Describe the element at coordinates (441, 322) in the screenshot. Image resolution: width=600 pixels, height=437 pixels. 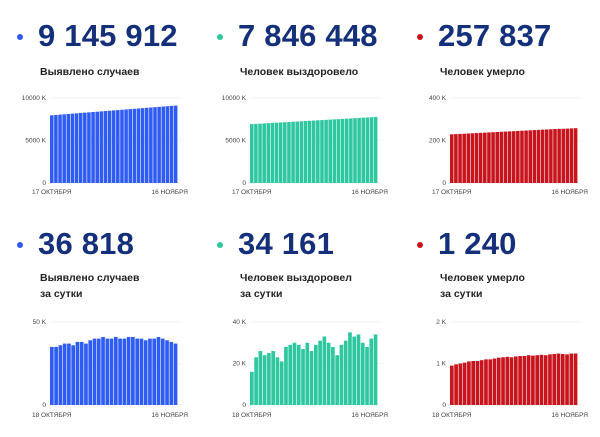
I see `y-tick-label: 2 K` at that location.